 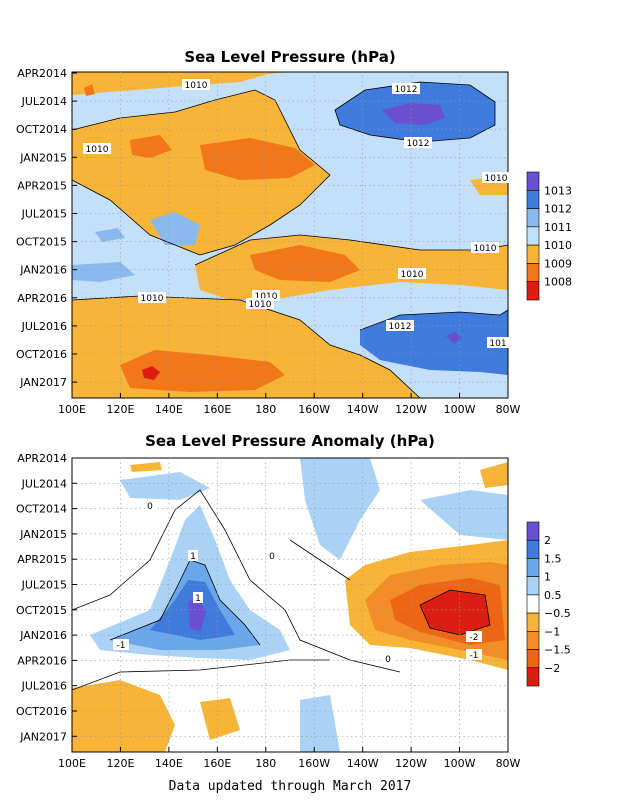 I want to click on neg-ne, so click(x=494, y=475).